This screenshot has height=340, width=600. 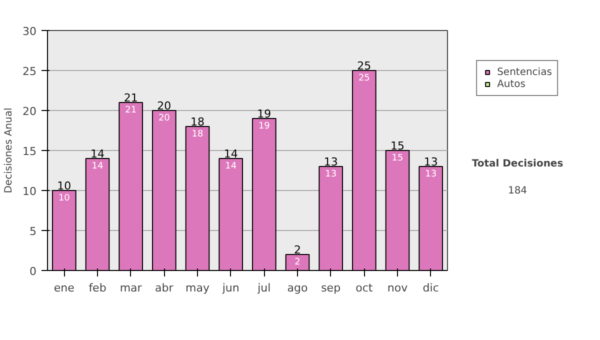 I want to click on data-label: 15, so click(x=398, y=159).